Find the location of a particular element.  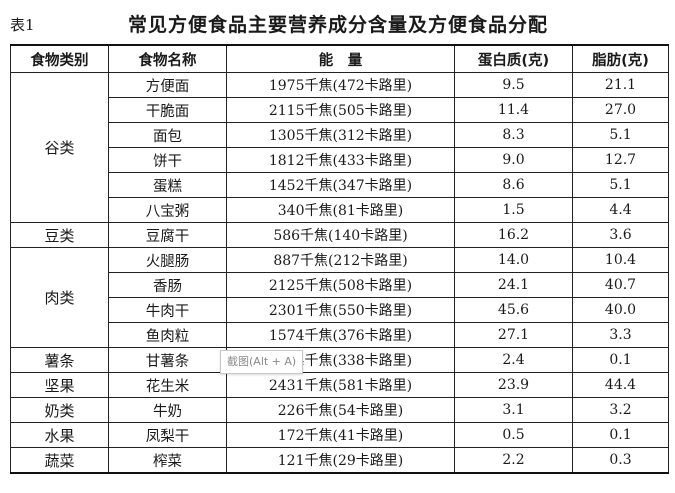

fat-cell: 3.3 is located at coordinates (620, 335).